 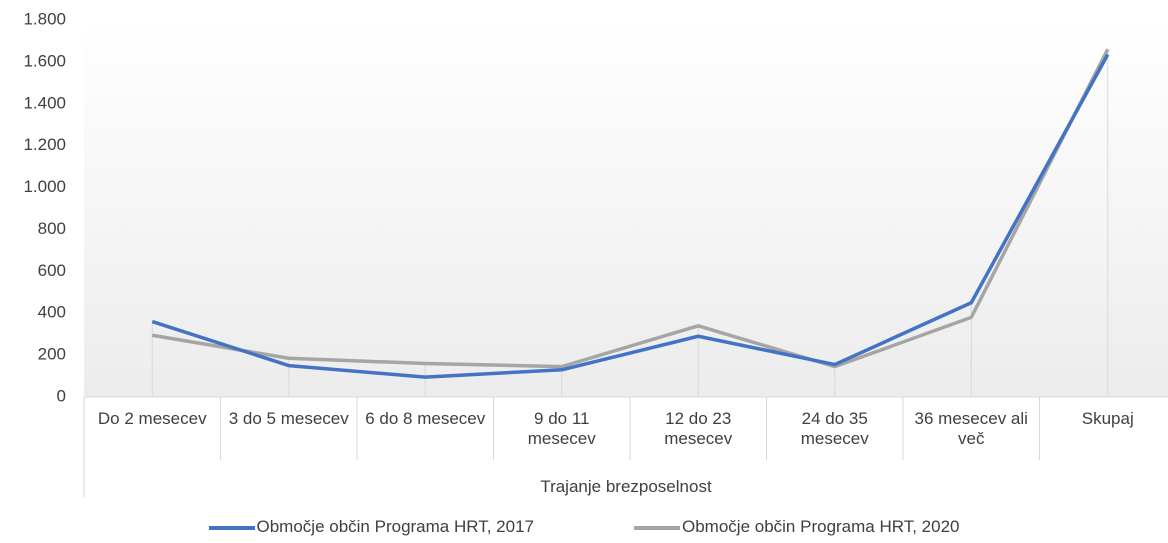 What do you see at coordinates (971, 428) in the screenshot?
I see `x-tick-label: 36 mesecev ali več` at bounding box center [971, 428].